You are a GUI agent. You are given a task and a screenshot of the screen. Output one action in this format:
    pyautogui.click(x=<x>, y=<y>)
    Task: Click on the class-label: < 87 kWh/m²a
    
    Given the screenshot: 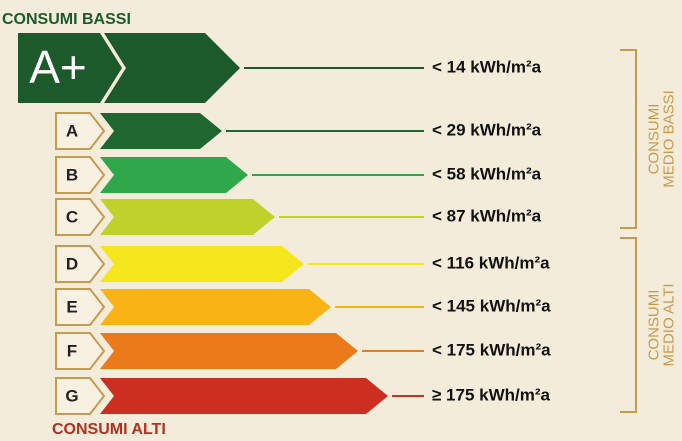 What is the action you would take?
    pyautogui.click(x=487, y=215)
    